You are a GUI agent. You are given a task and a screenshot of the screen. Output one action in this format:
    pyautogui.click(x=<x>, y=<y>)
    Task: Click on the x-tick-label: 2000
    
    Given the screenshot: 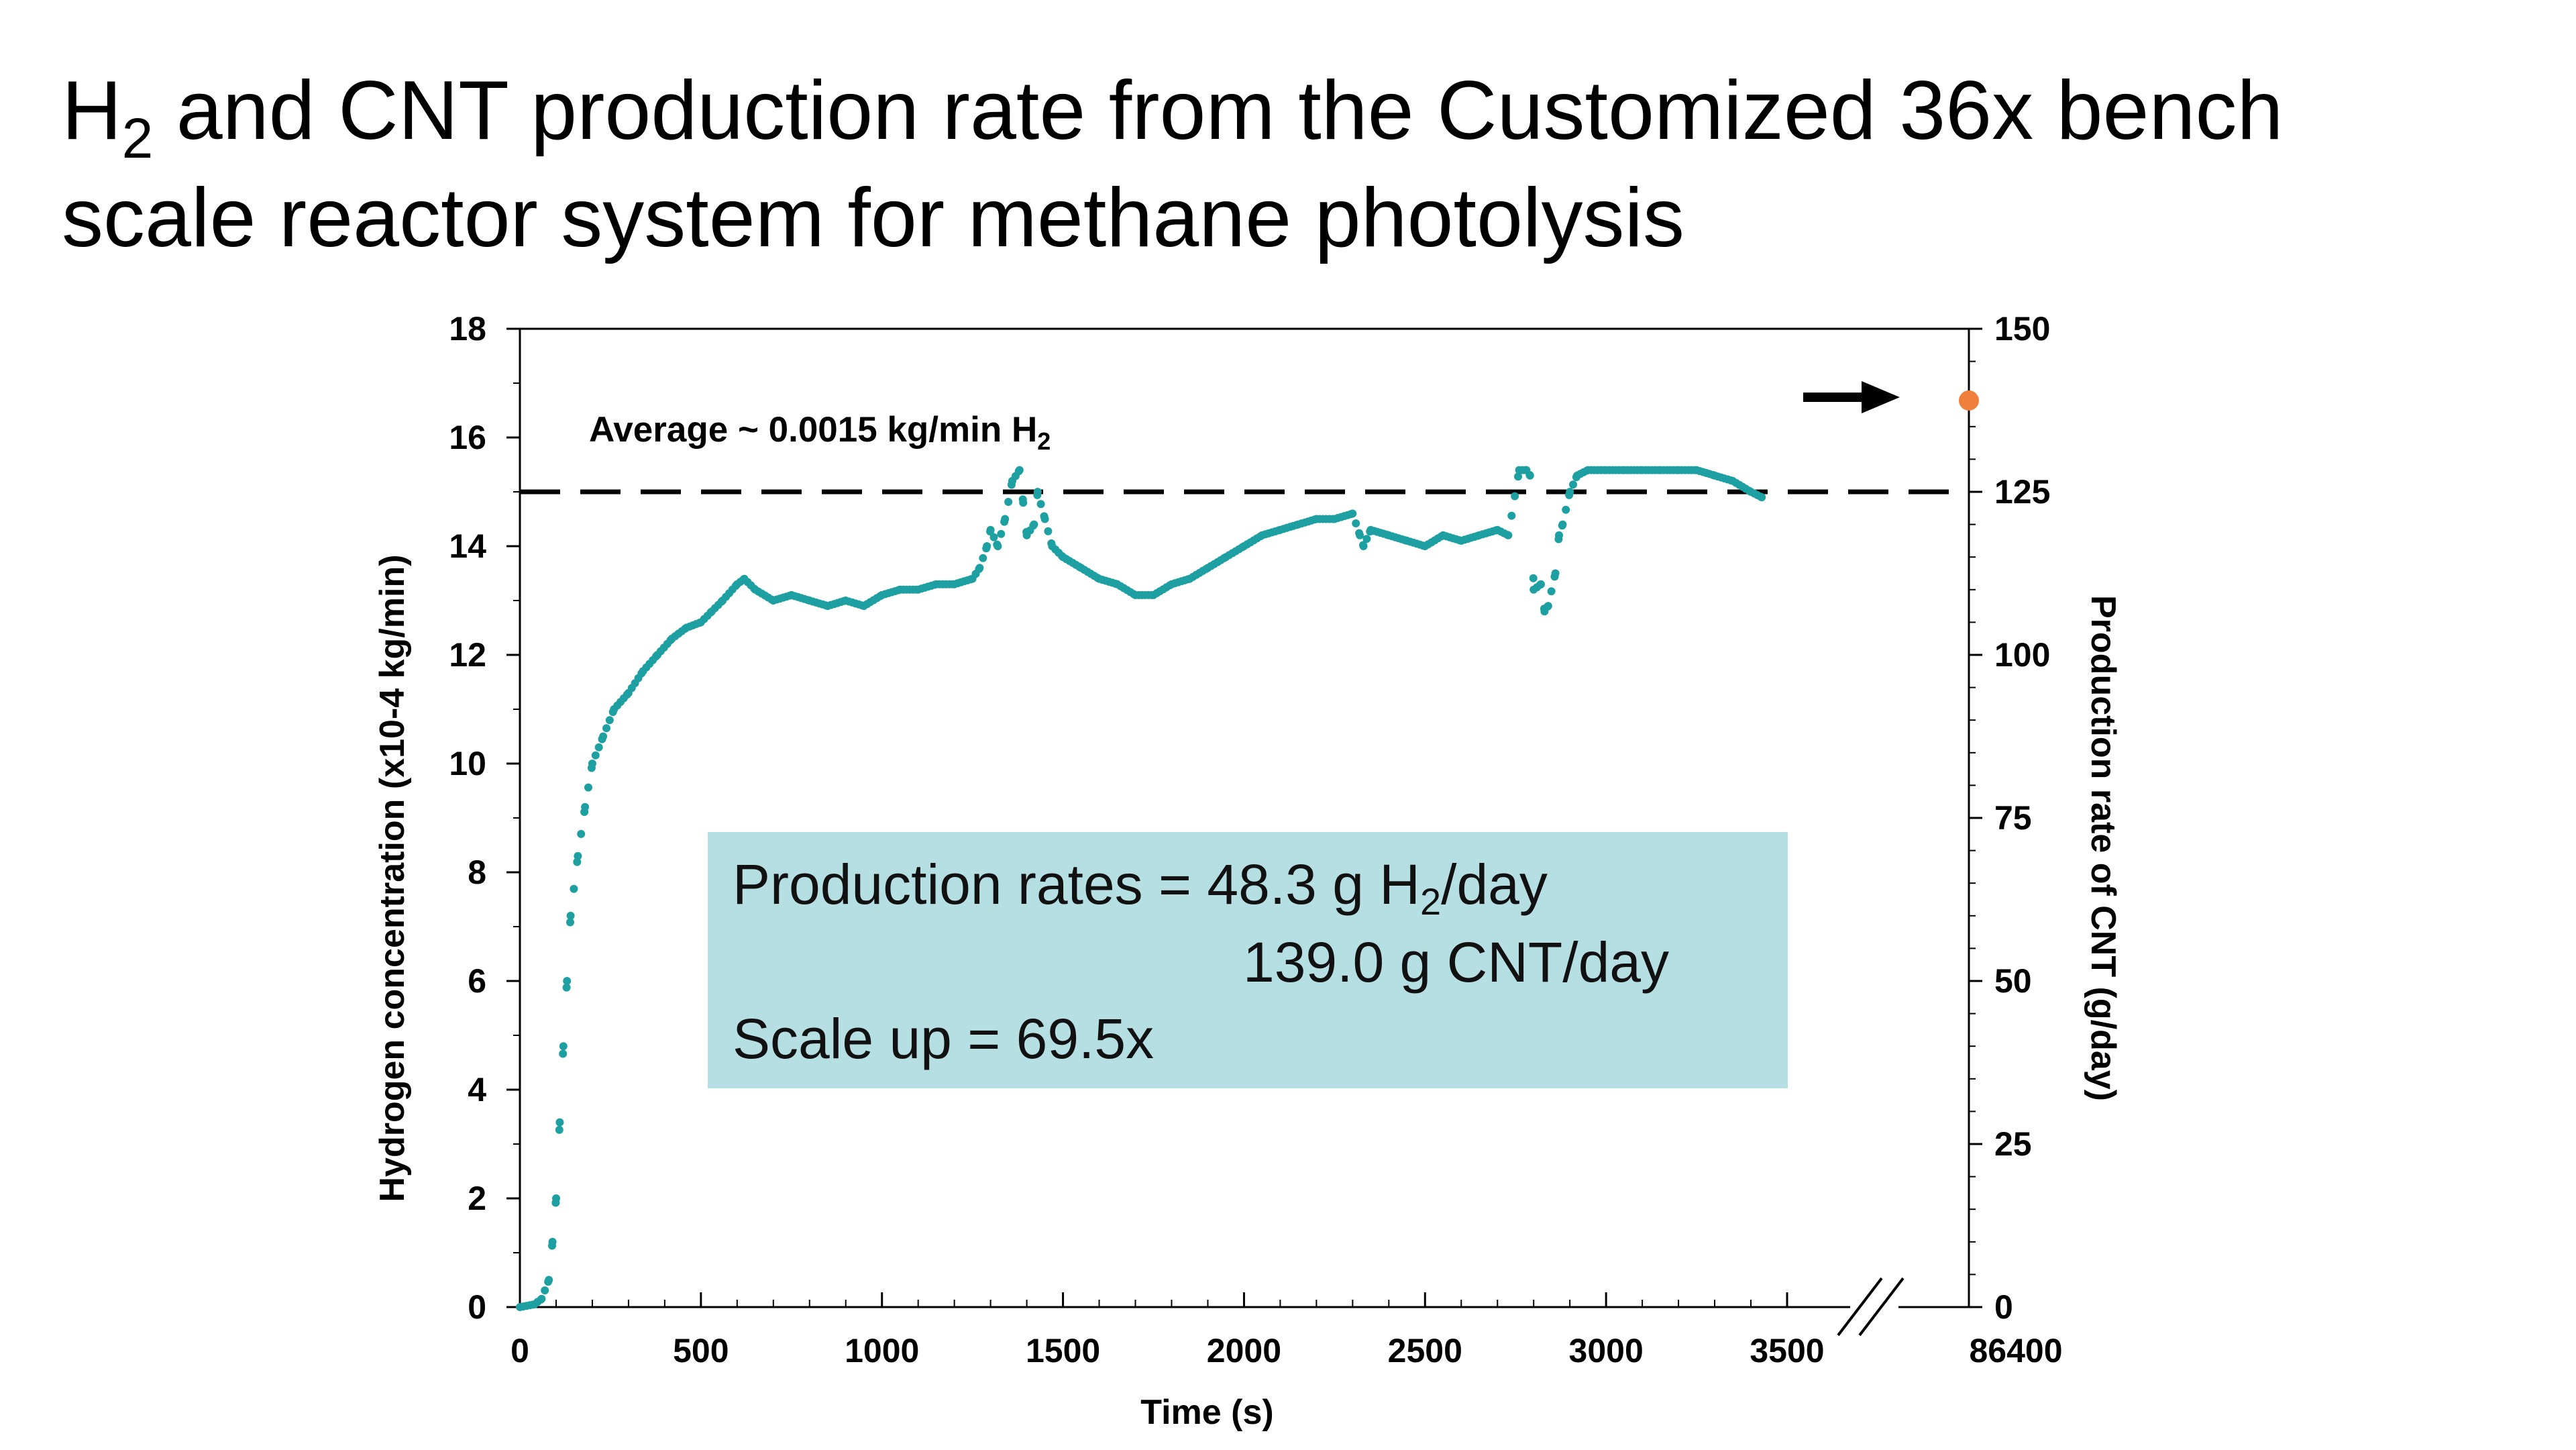 What is the action you would take?
    pyautogui.click(x=1244, y=1350)
    